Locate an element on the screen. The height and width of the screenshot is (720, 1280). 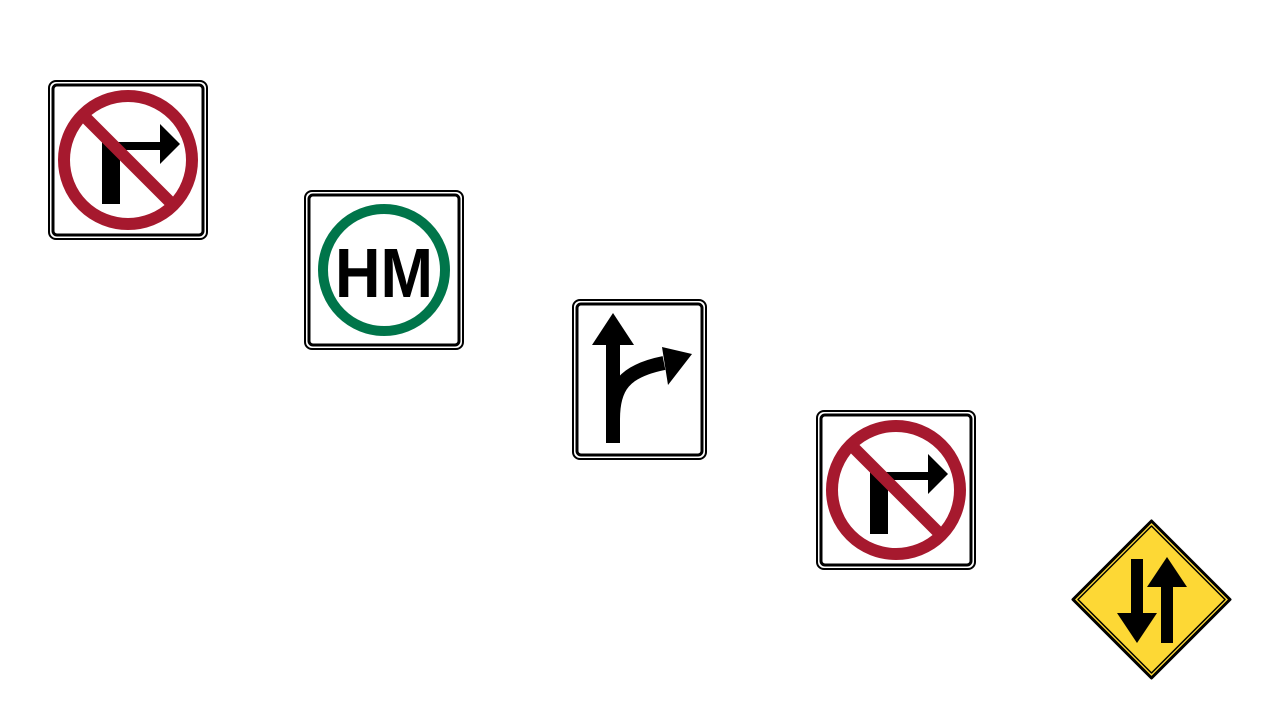
straight-or-right-sign is located at coordinates (639, 379).